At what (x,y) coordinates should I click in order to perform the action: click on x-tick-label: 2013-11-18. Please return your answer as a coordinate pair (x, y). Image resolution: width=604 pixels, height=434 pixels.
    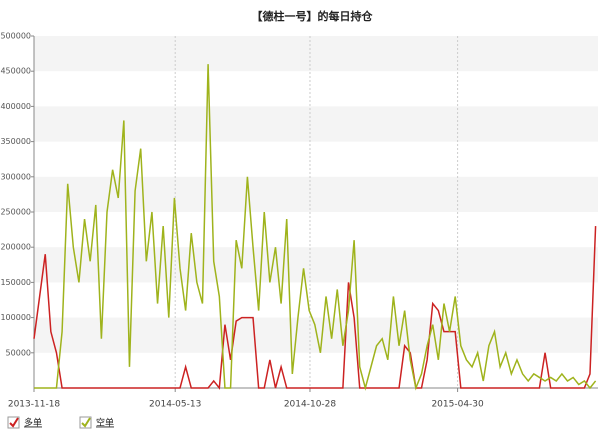
    Looking at the image, I should click on (34, 405).